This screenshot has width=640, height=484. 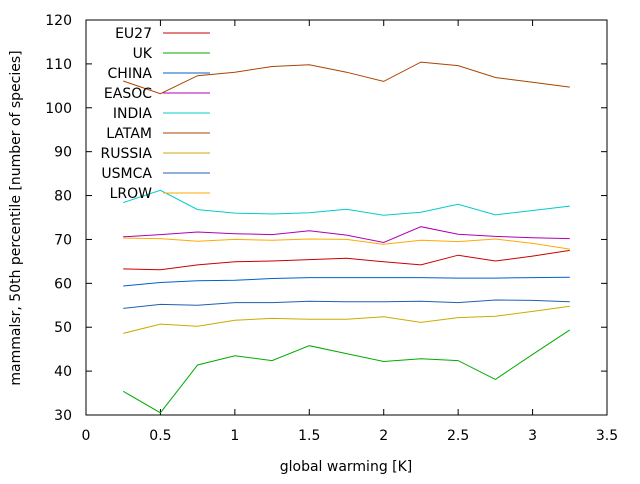 I want to click on x-tick-label: 3.5, so click(x=607, y=436).